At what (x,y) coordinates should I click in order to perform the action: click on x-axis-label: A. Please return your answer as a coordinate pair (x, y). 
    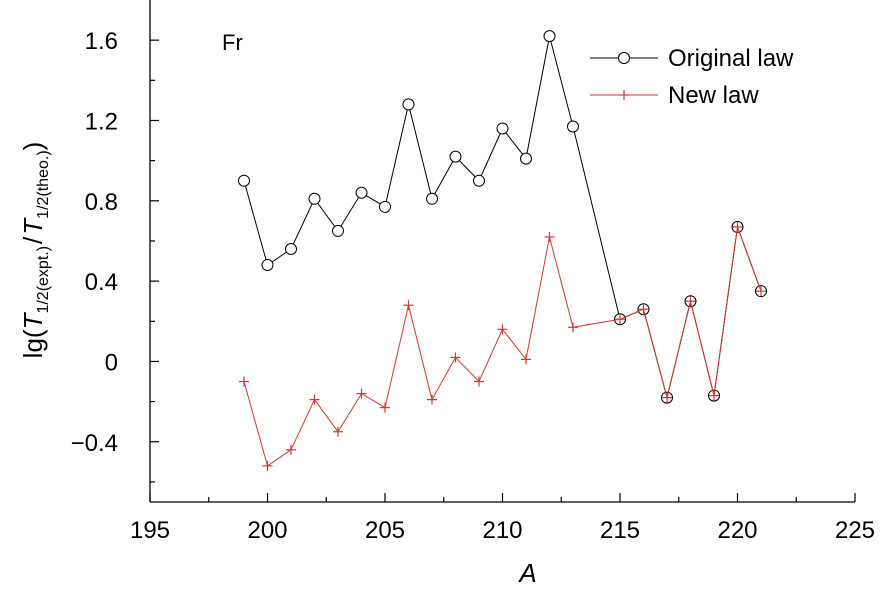
    Looking at the image, I should click on (526, 573).